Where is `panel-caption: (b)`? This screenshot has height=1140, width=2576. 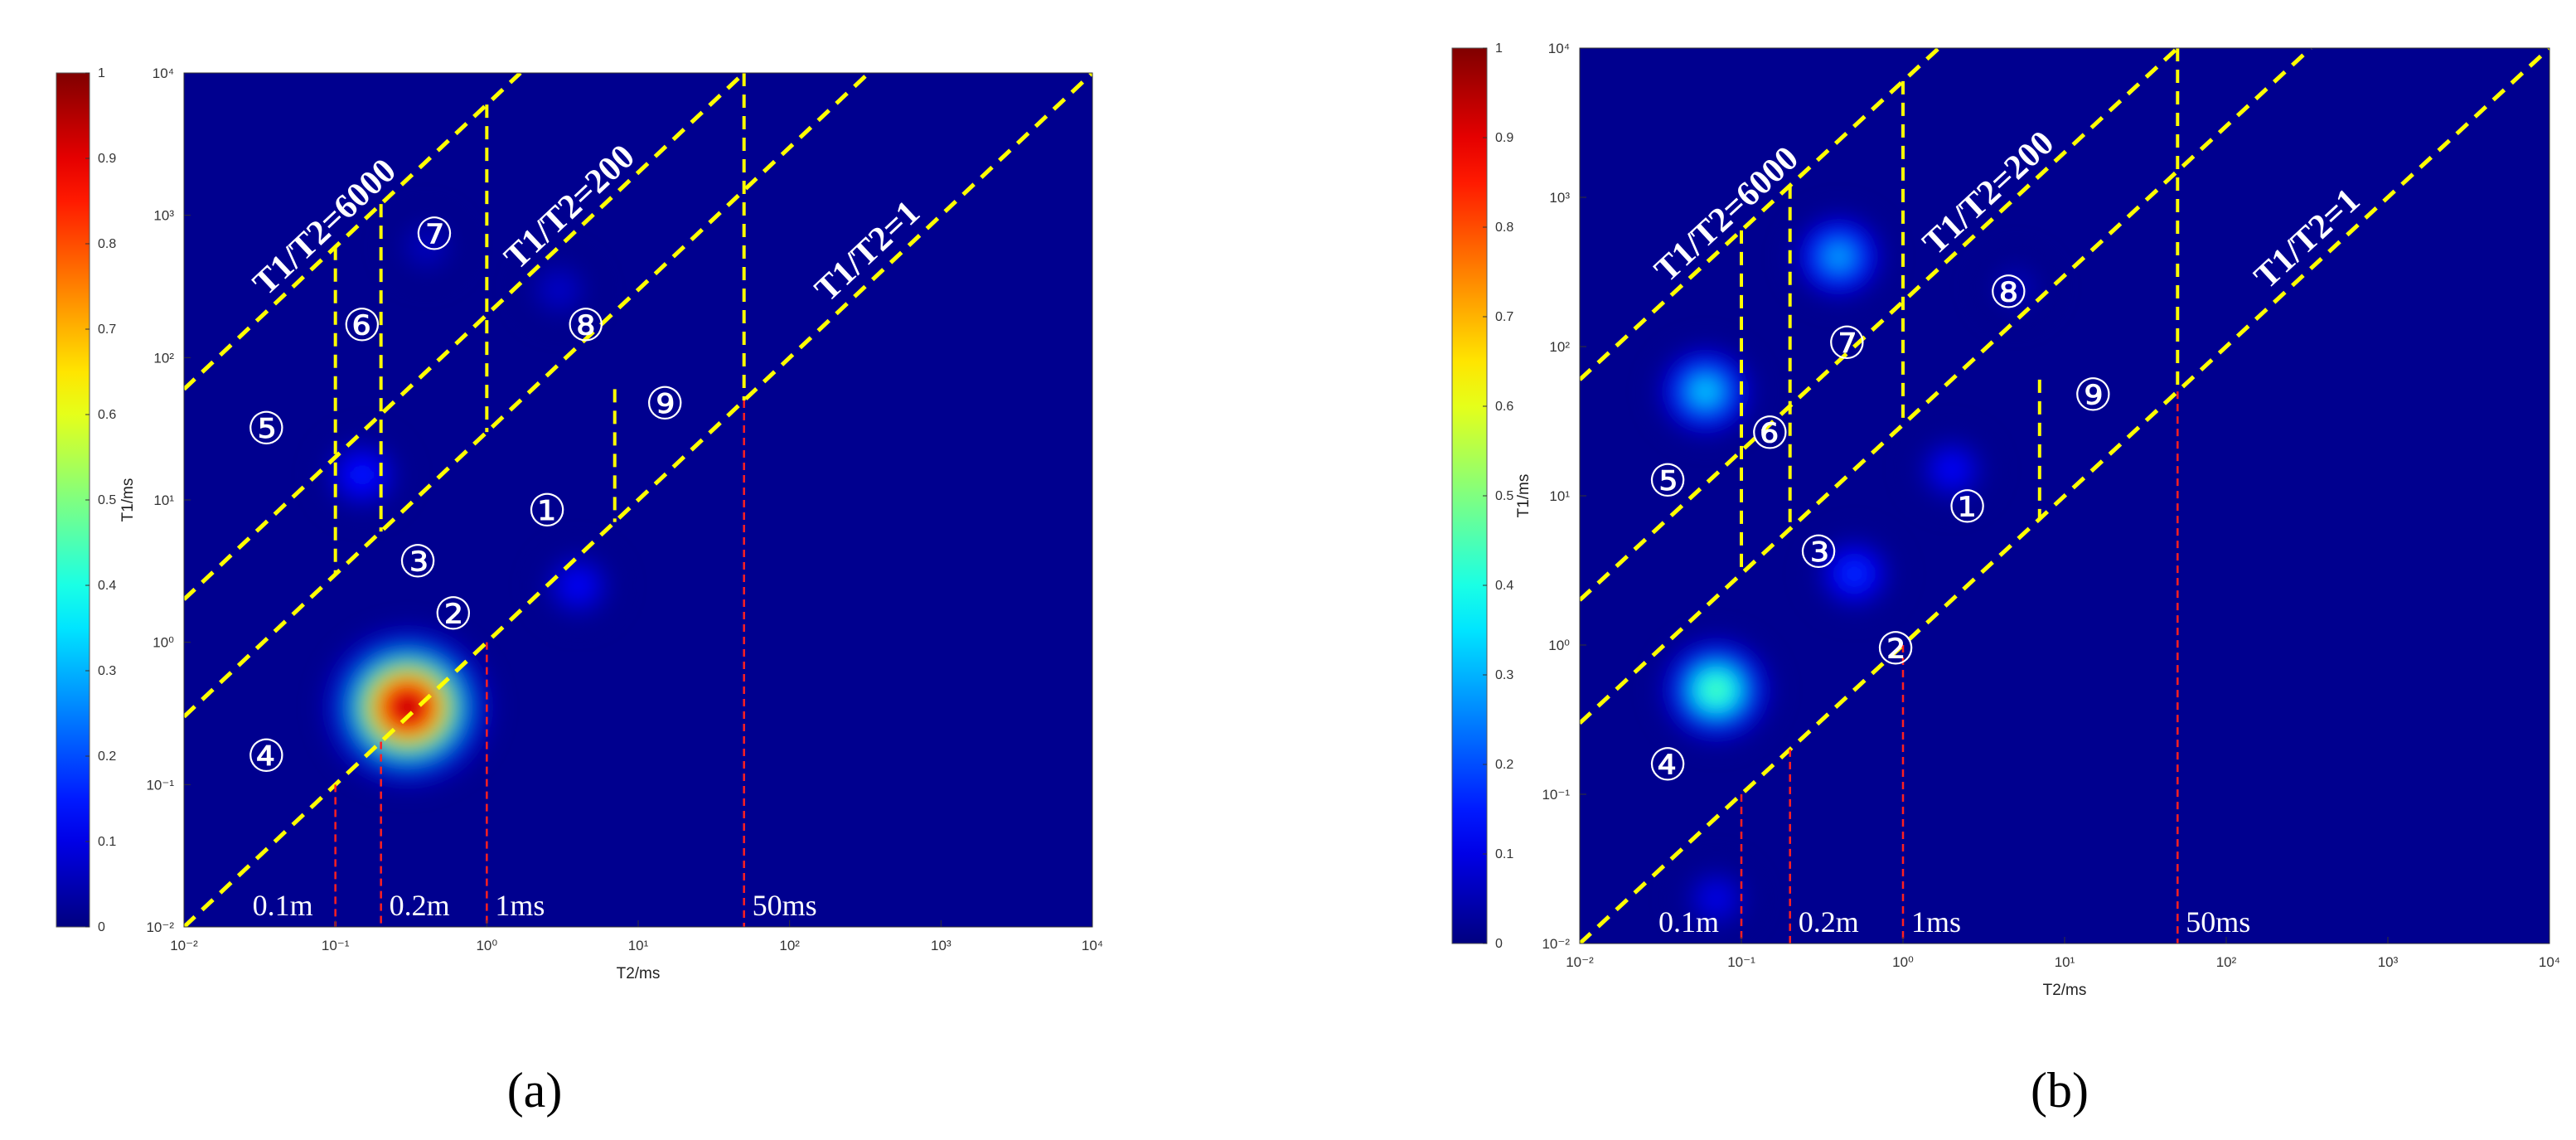 panel-caption: (b) is located at coordinates (2060, 1090).